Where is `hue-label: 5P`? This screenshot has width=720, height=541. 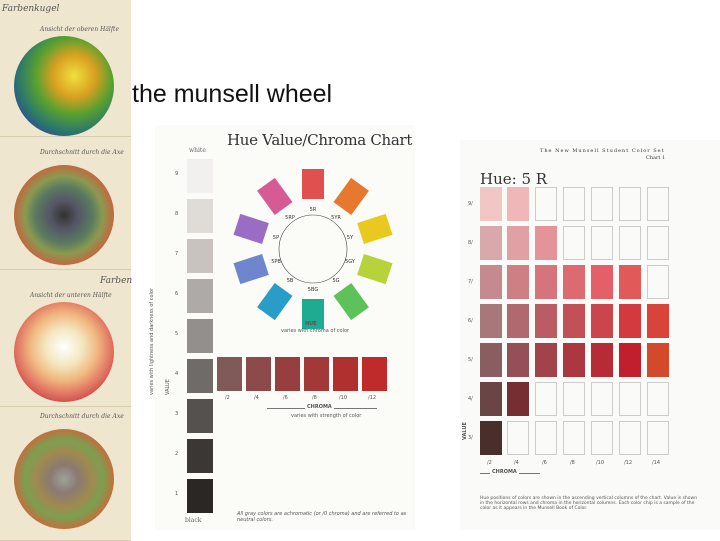 hue-label: 5P is located at coordinates (276, 238).